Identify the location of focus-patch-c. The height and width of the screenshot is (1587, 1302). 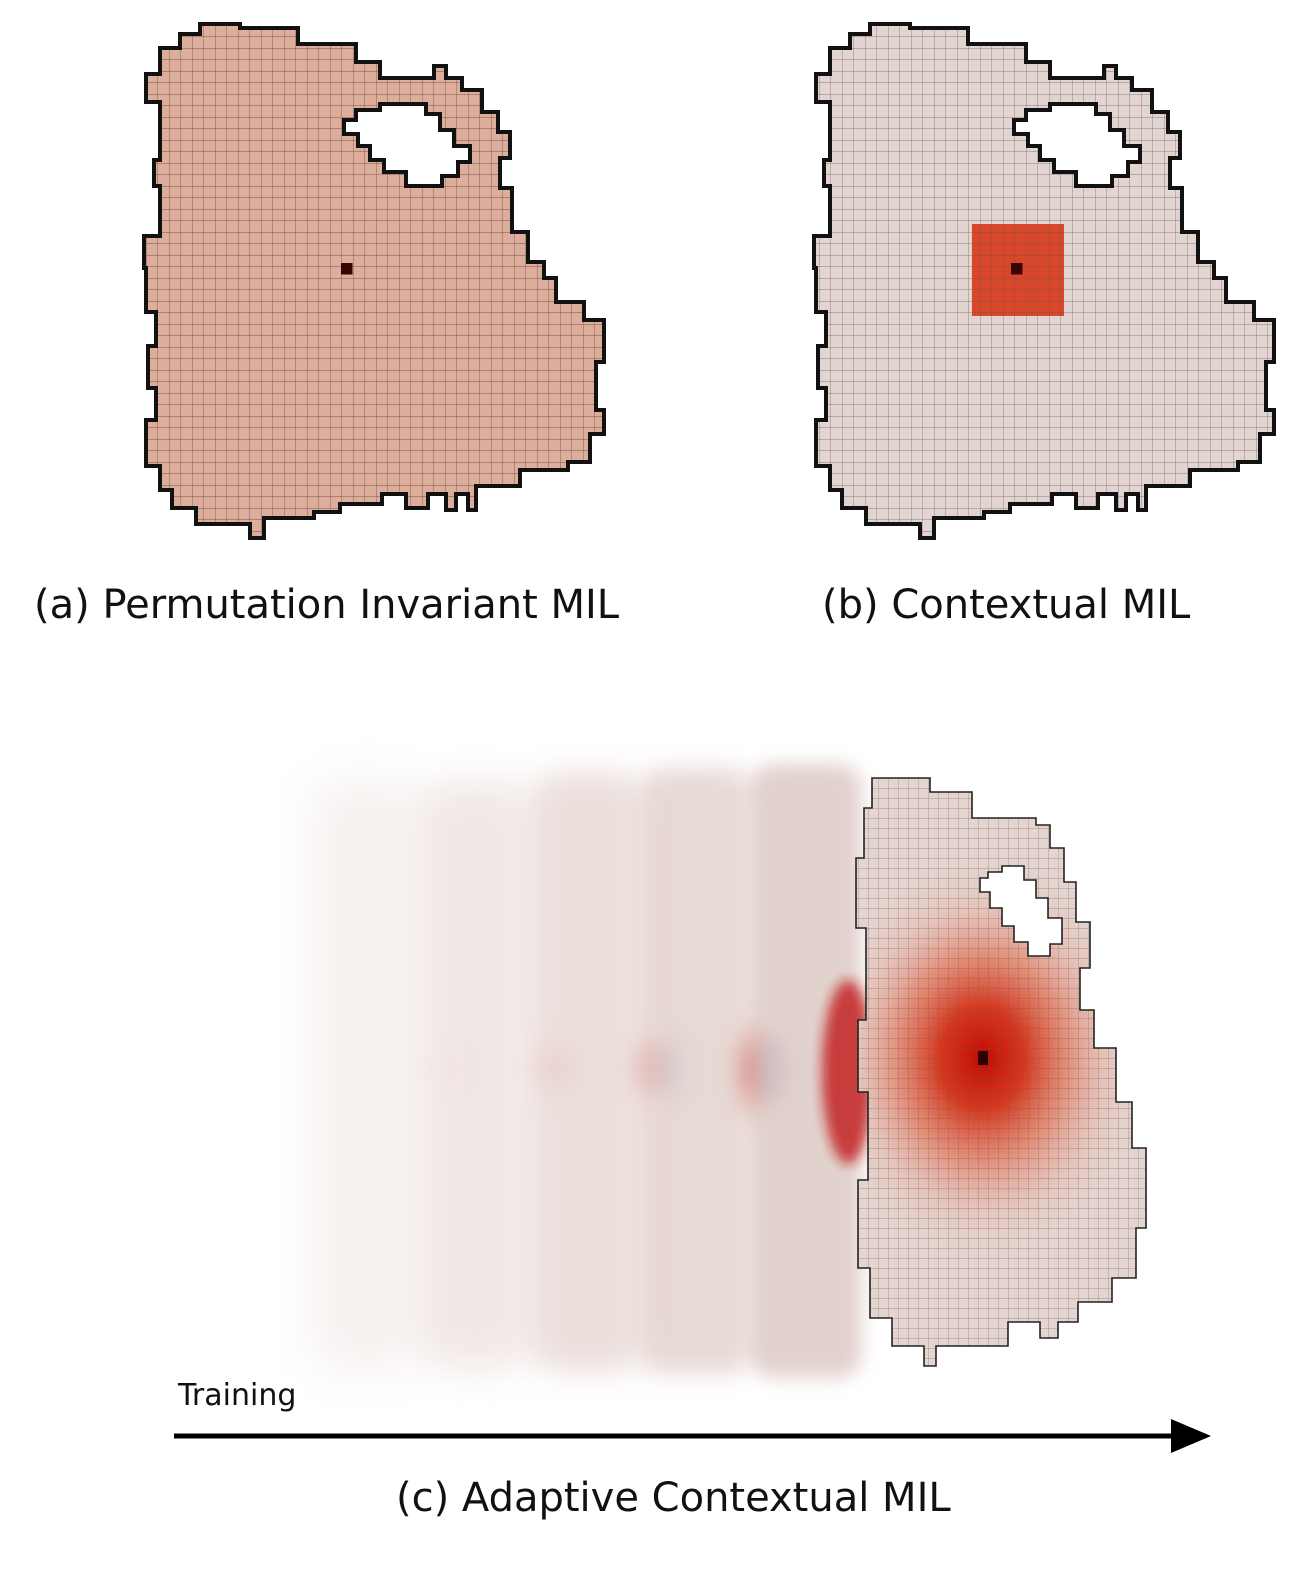
(983, 1058).